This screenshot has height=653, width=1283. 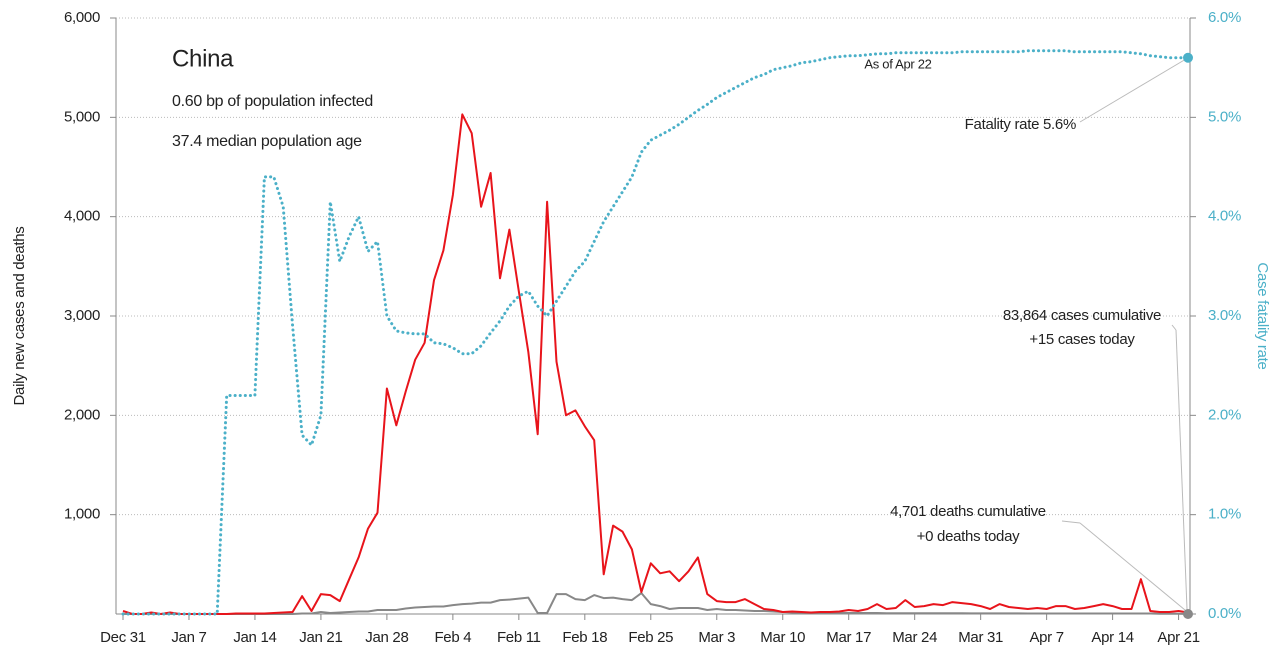 I want to click on y-tick-label: 5,000, so click(x=82, y=116).